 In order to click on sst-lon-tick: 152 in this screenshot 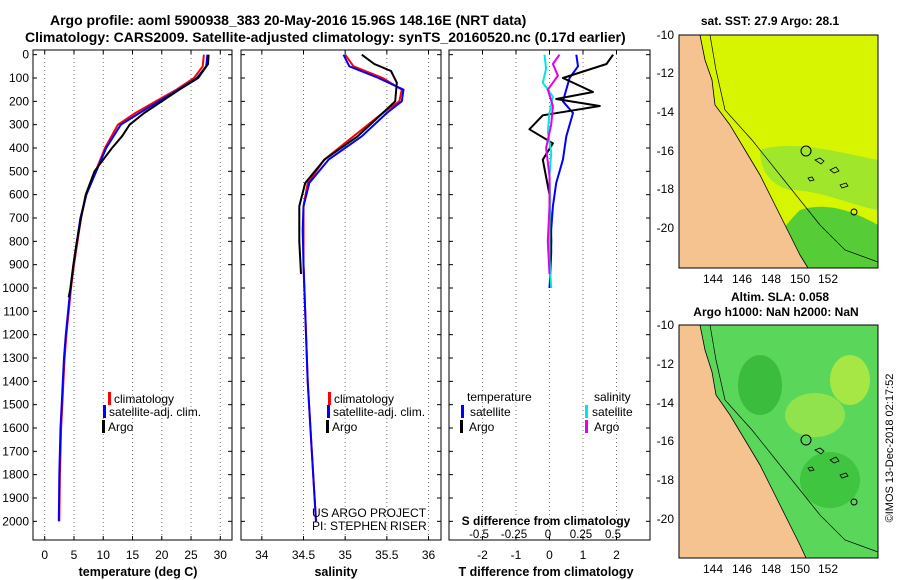, I will do `click(828, 279)`.